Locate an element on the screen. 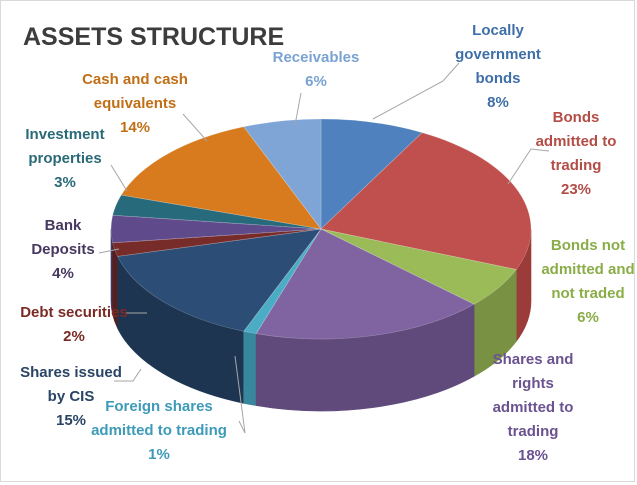 The image size is (637, 485). slice-label-investment-properties: Investment properties 3% is located at coordinates (64, 158).